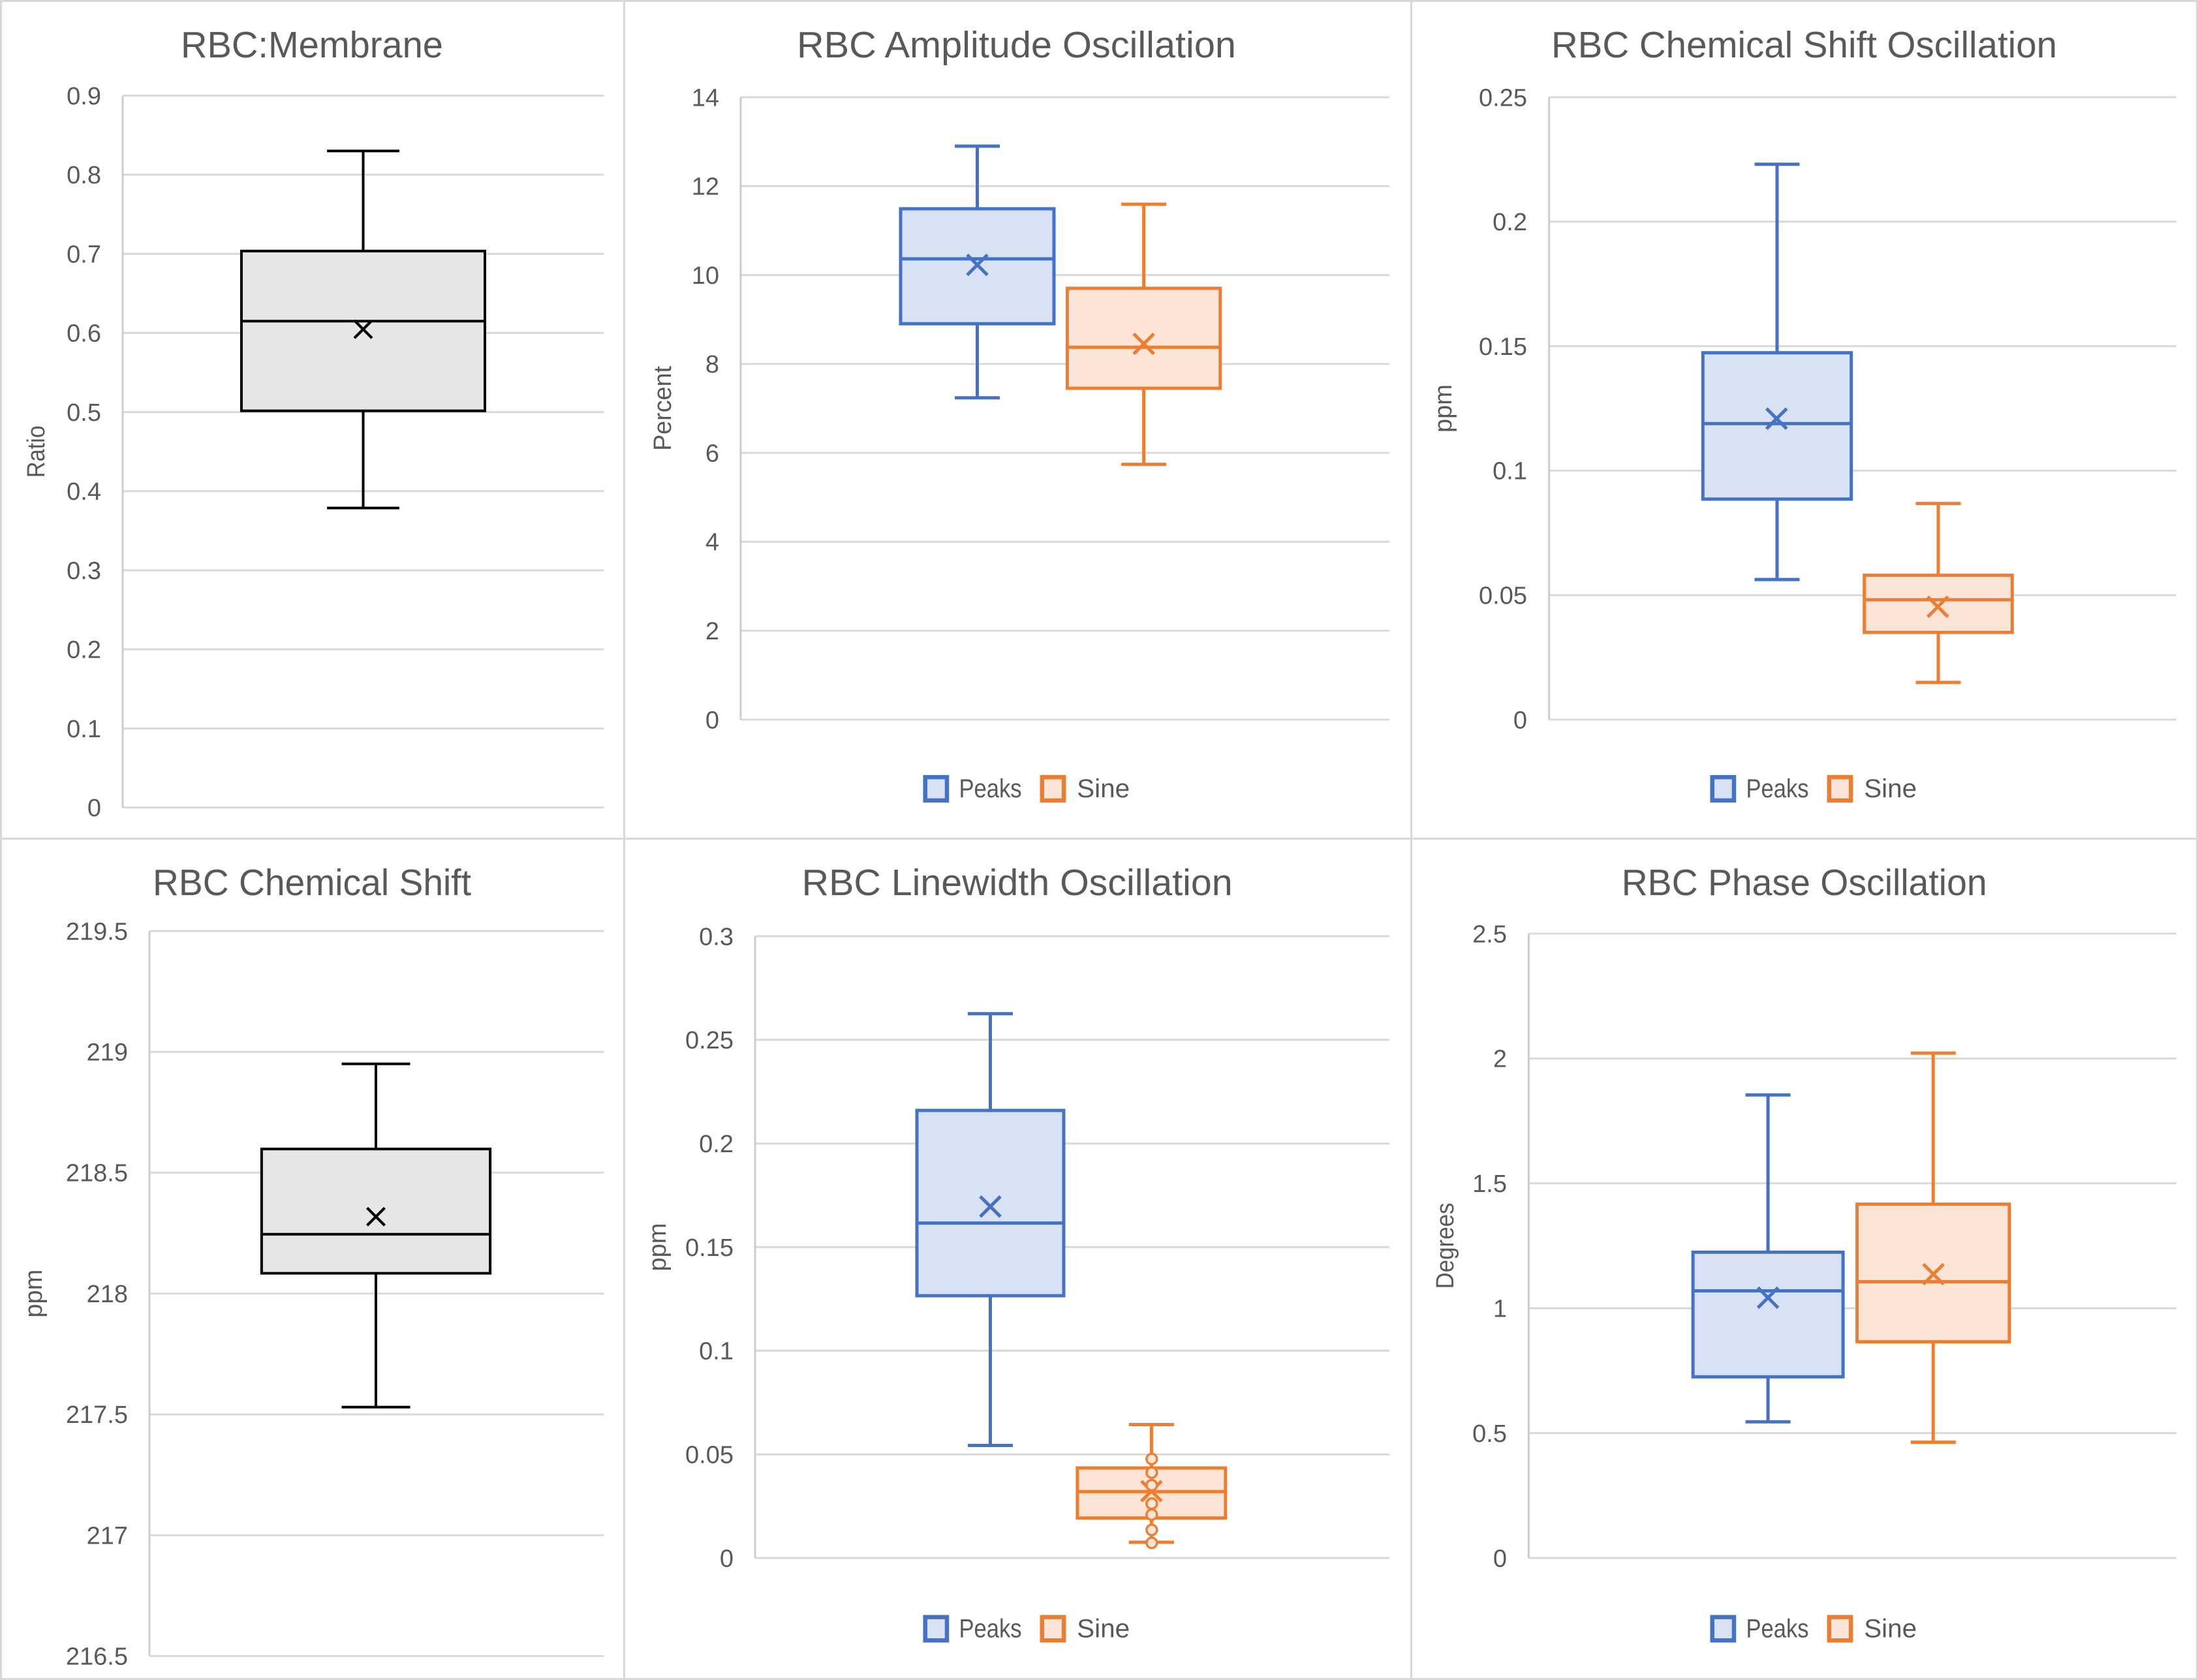 The width and height of the screenshot is (2198, 1680). What do you see at coordinates (97, 1657) in the screenshot?
I see `svg-text: 216.5` at bounding box center [97, 1657].